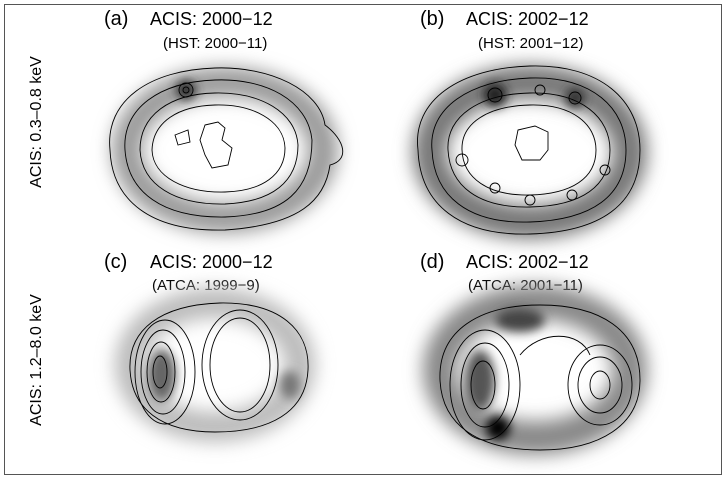 The image size is (727, 480). I want to click on panel: (d) ACIS: 2002−12 (ATCA: 2001−11), so click(533, 353).